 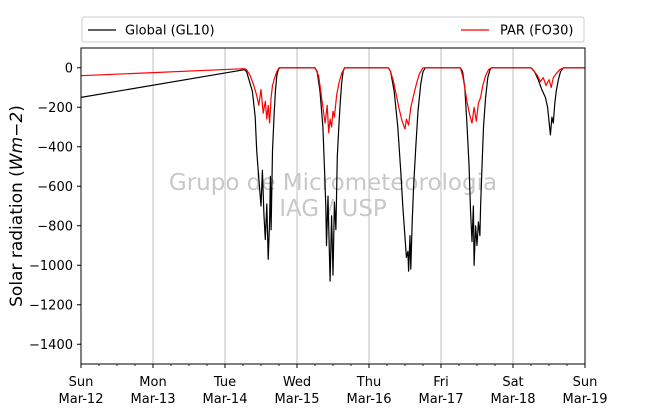 What do you see at coordinates (441, 399) in the screenshot?
I see `x-tick-date-label: Mar-17` at bounding box center [441, 399].